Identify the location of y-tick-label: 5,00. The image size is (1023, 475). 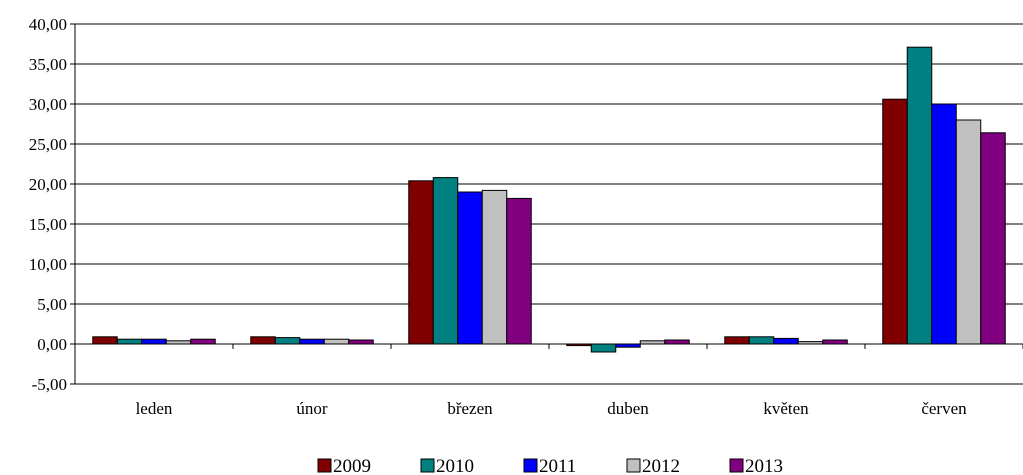
(52, 304).